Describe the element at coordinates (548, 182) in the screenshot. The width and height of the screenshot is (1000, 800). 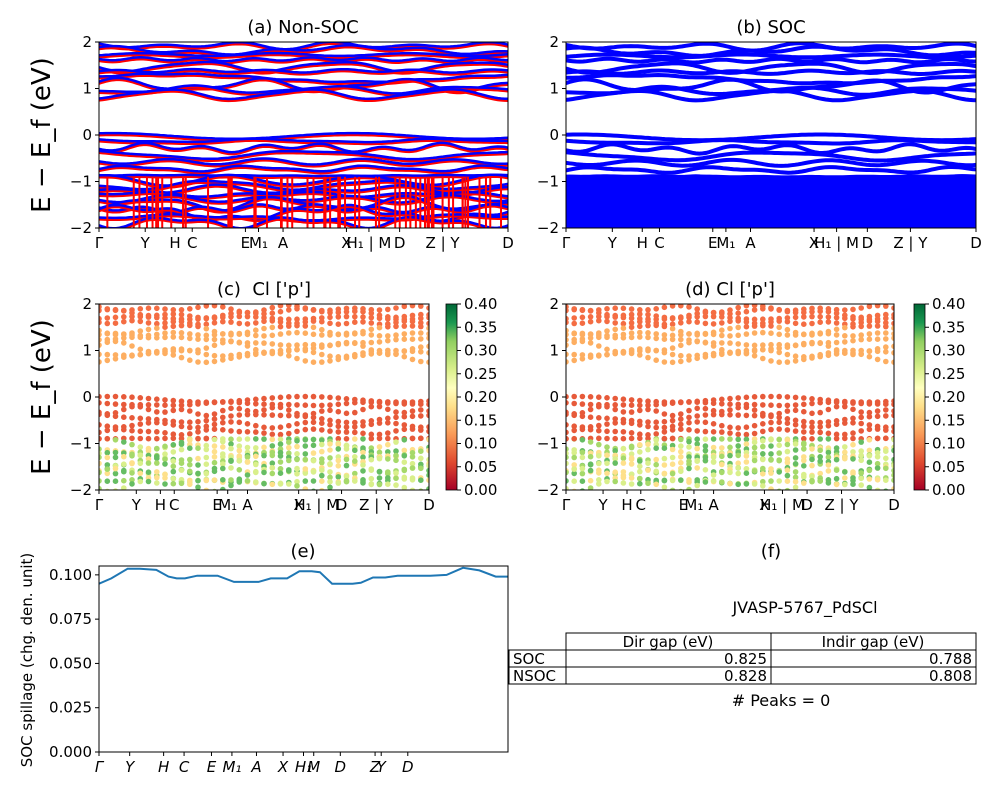
I see `y-tick-label: −1` at that location.